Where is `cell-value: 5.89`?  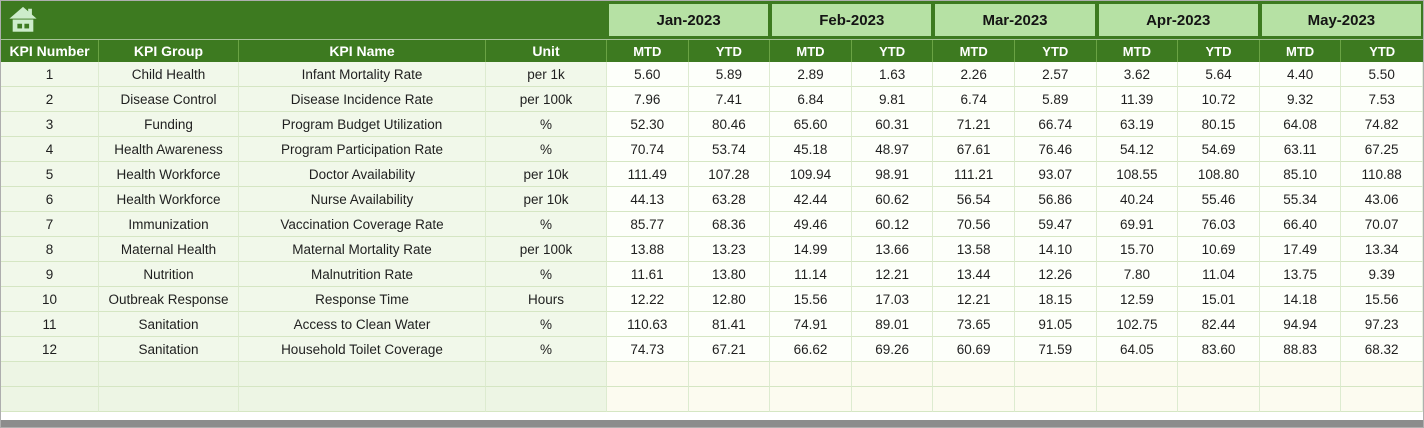 cell-value: 5.89 is located at coordinates (1055, 99).